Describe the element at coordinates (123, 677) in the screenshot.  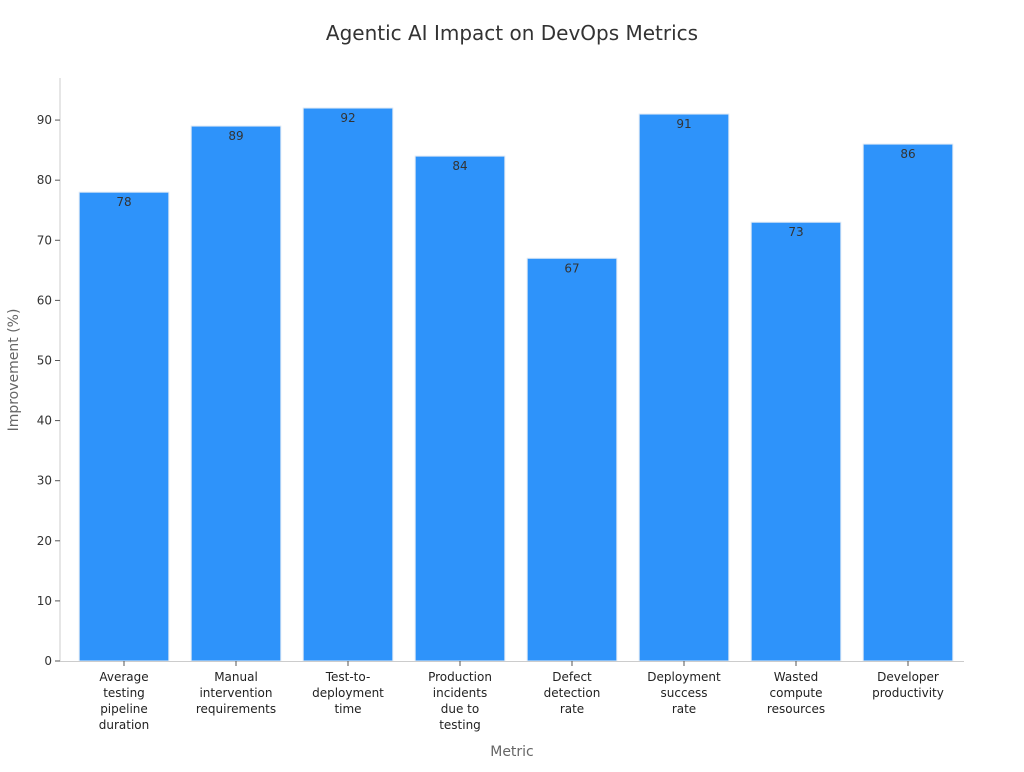
I see `x-tick-label: Average` at that location.